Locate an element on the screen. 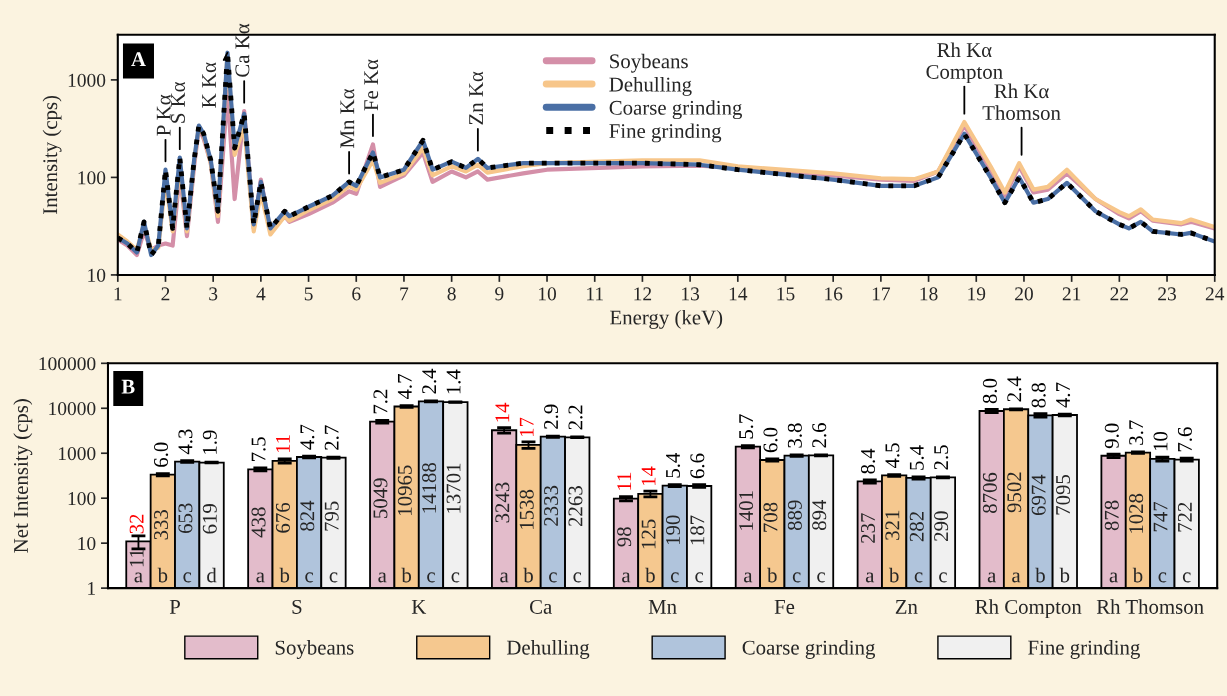 The height and width of the screenshot is (696, 1227). y-tick-label: 100000 is located at coordinates (67, 364).